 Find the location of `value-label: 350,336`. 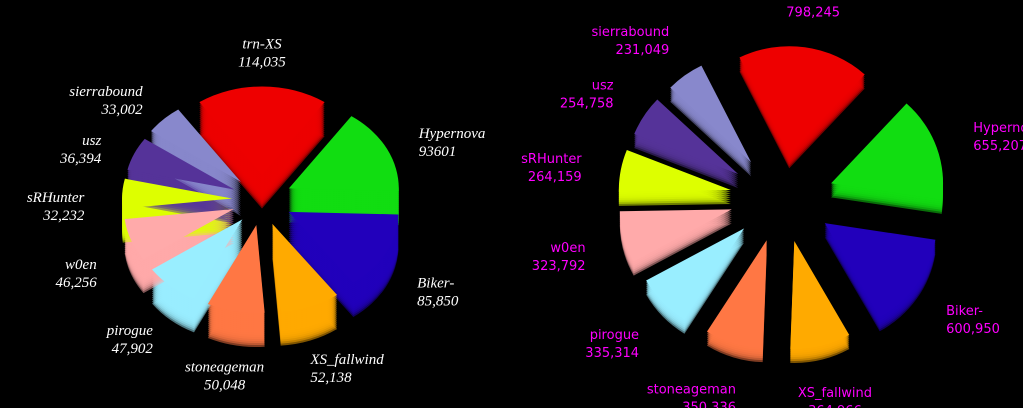

value-label: 350,336 is located at coordinates (709, 404).